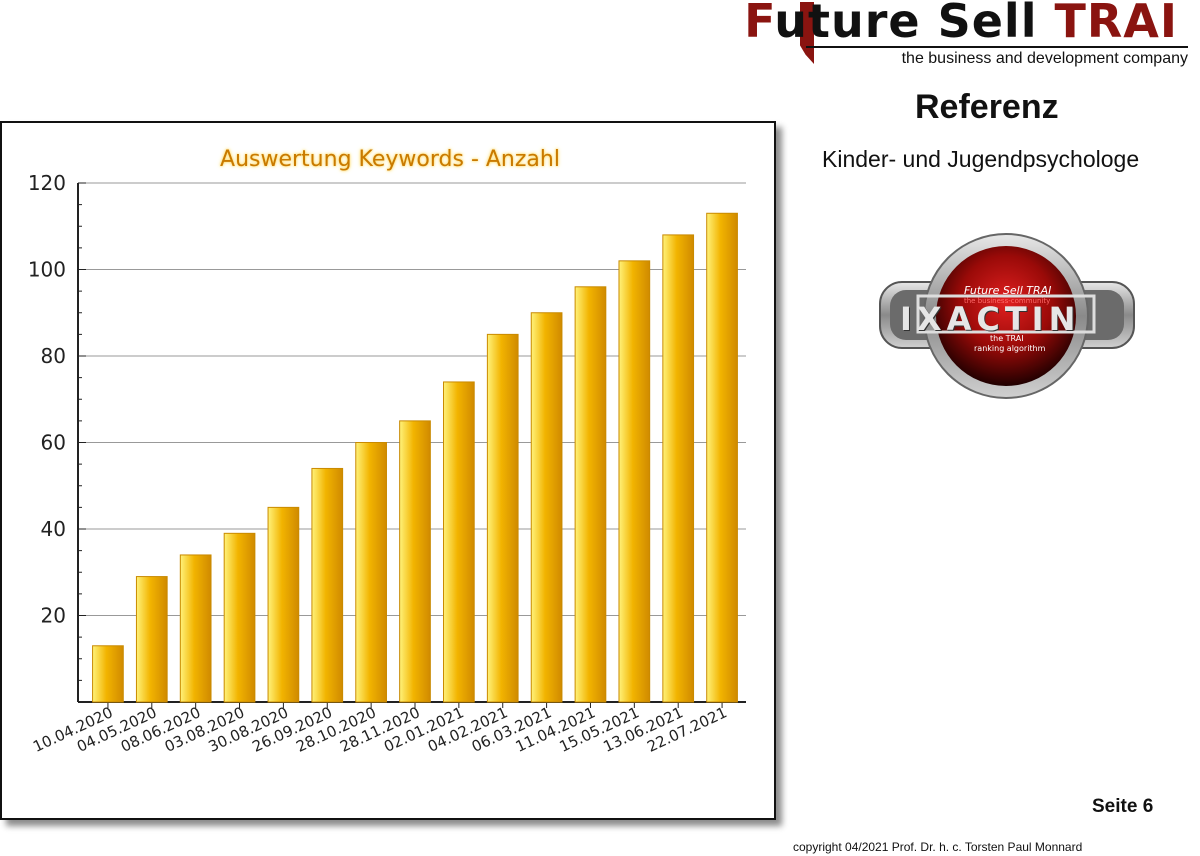  Describe the element at coordinates (371, 572) in the screenshot. I see `bar-28.10.2020` at that location.